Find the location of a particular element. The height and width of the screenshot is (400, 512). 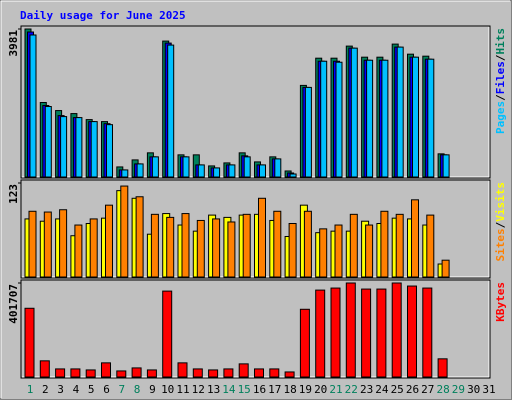

legend: KBytes is located at coordinates (500, 302).